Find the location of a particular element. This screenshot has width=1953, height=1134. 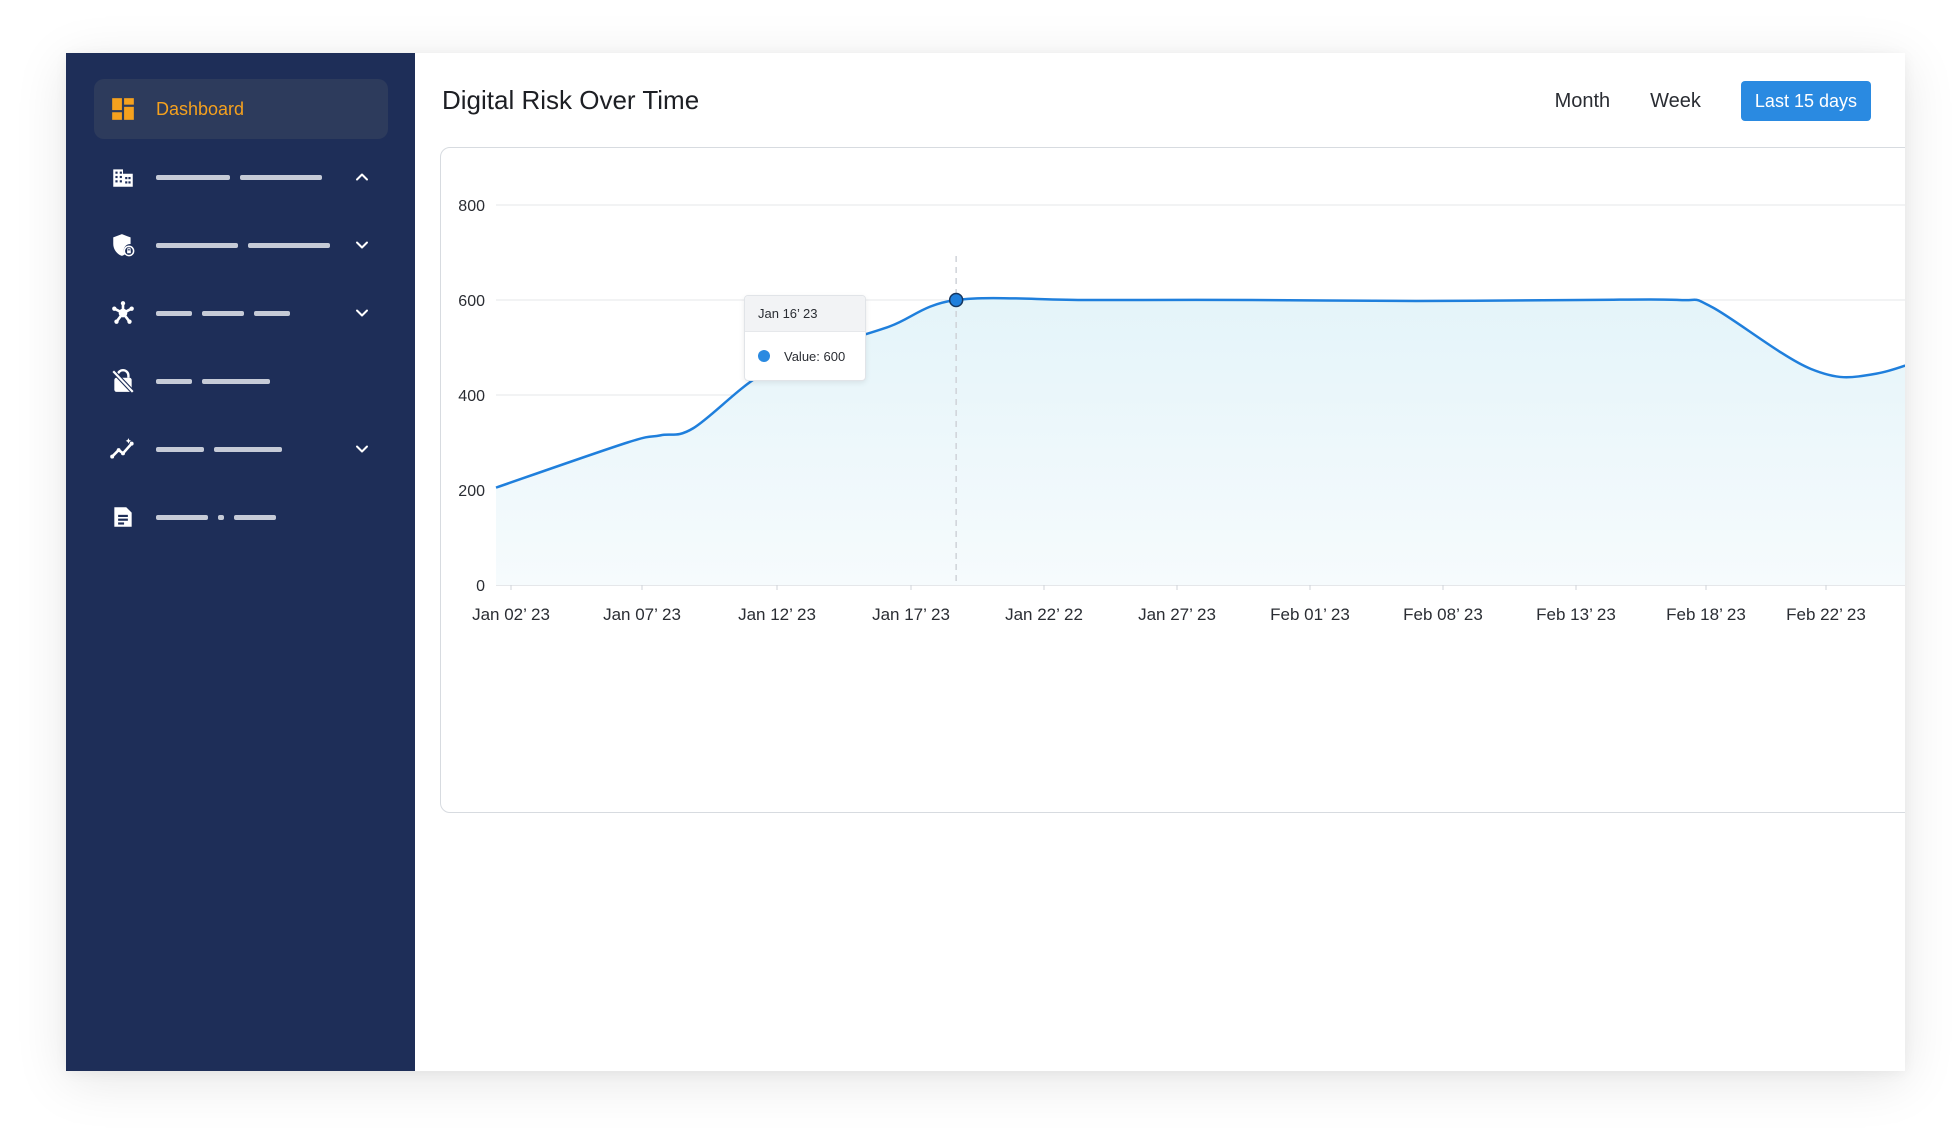

y-tick-label: 0 is located at coordinates (480, 586).